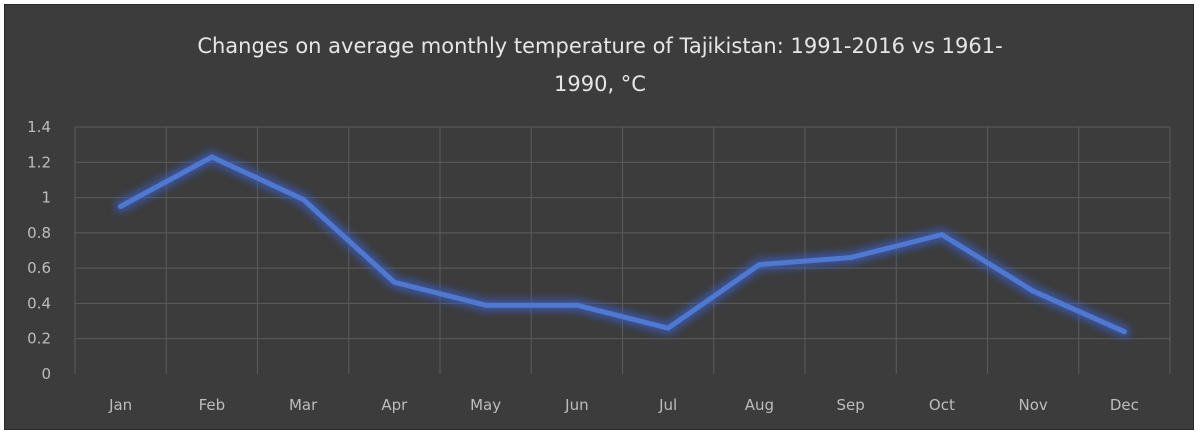  I want to click on data-point-mar, so click(303, 199).